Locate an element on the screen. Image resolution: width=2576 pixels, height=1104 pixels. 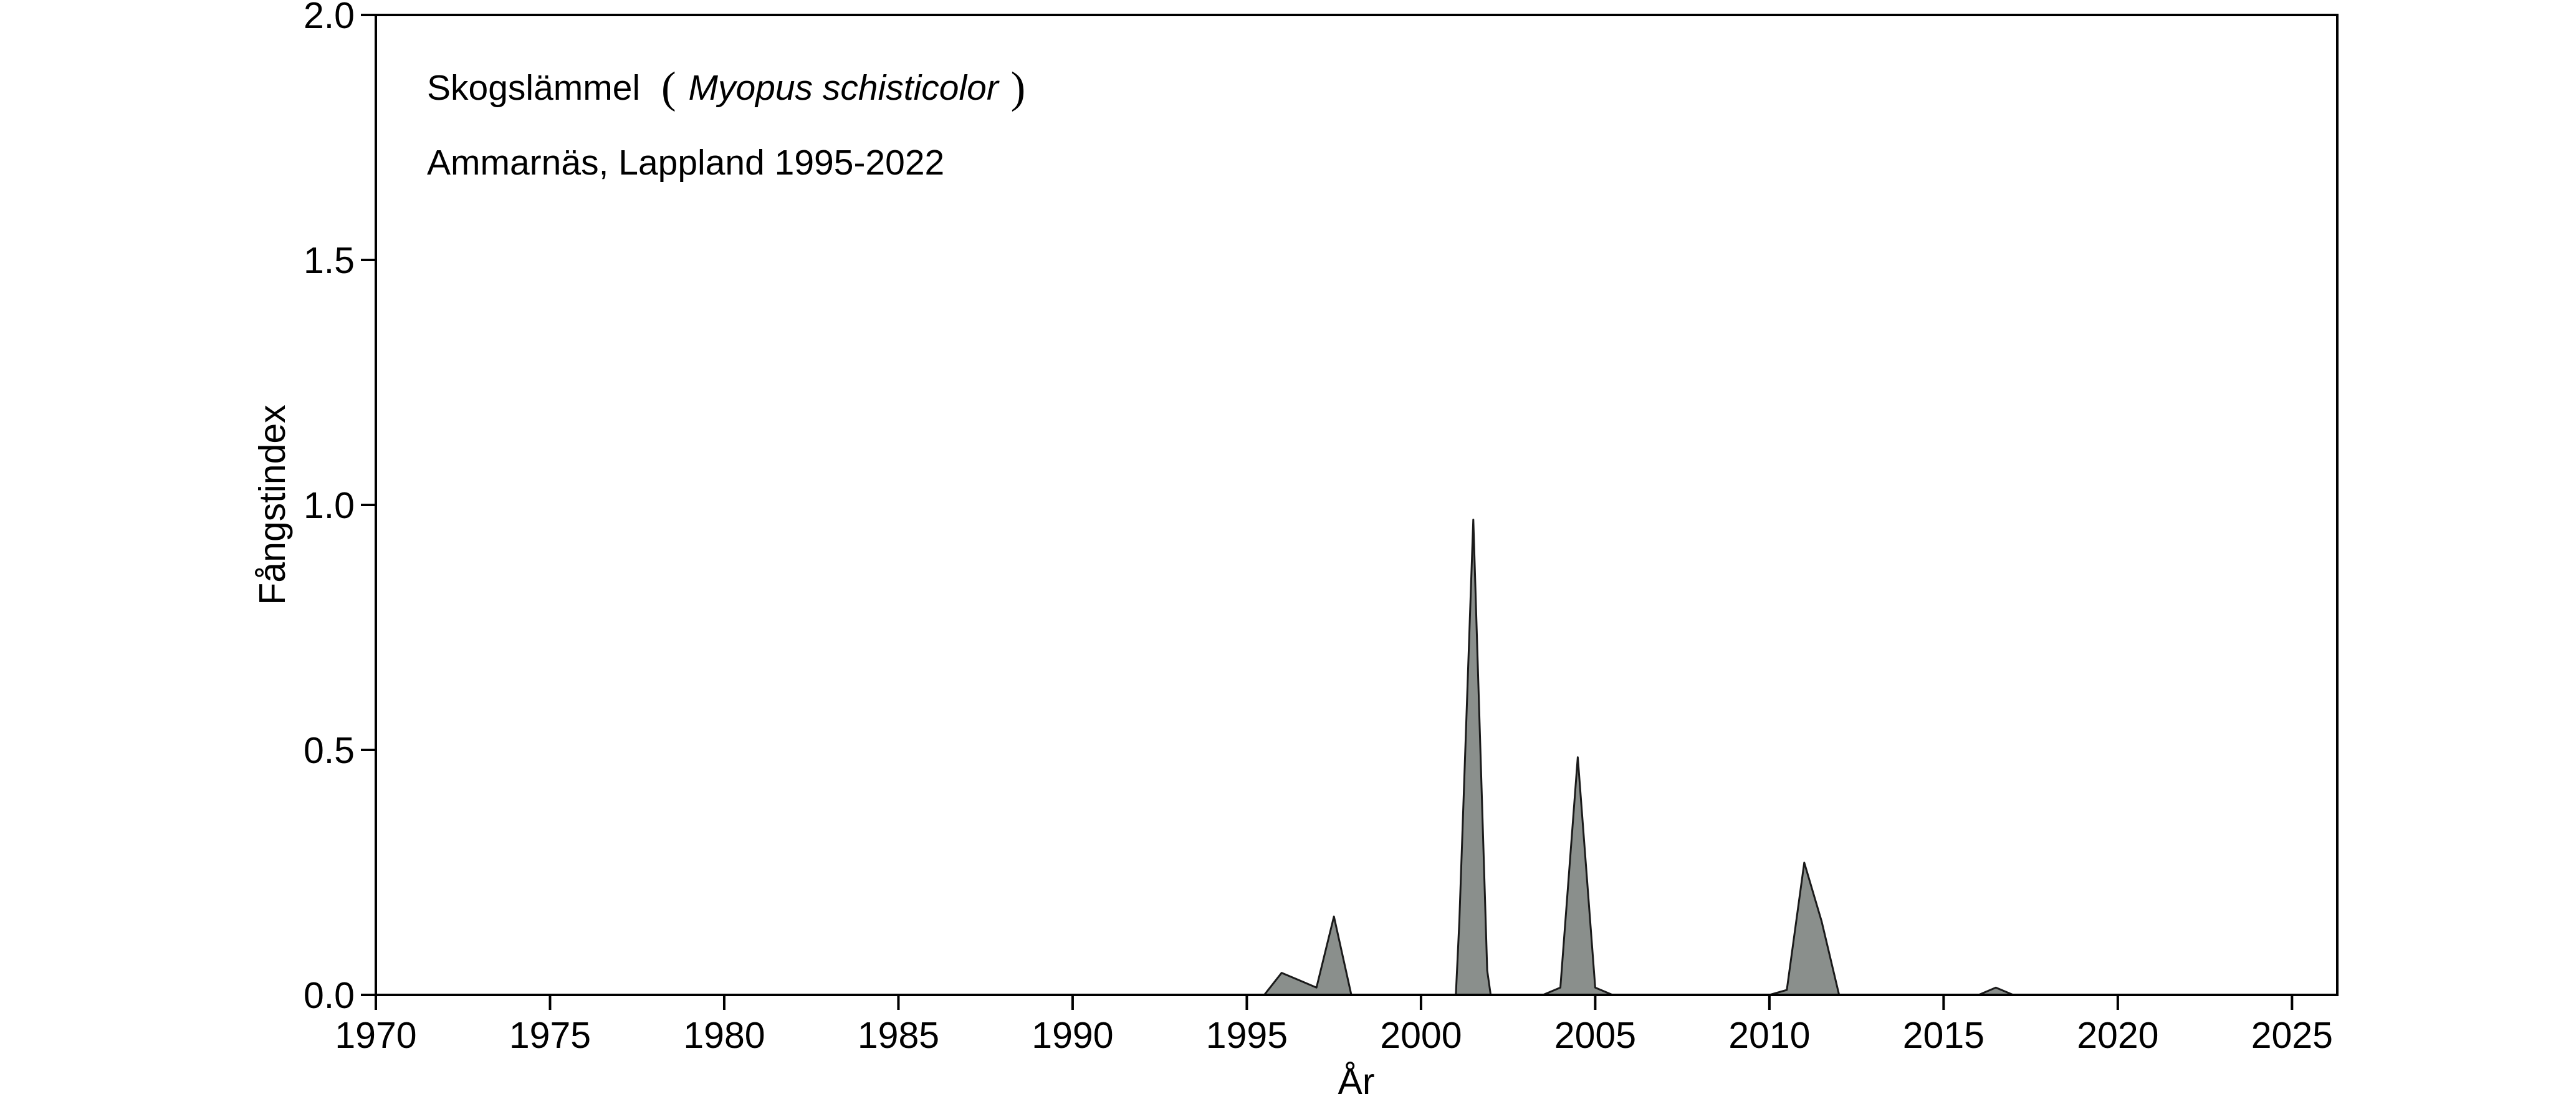
species-common-name: Skogslämmel is located at coordinates (533, 88).